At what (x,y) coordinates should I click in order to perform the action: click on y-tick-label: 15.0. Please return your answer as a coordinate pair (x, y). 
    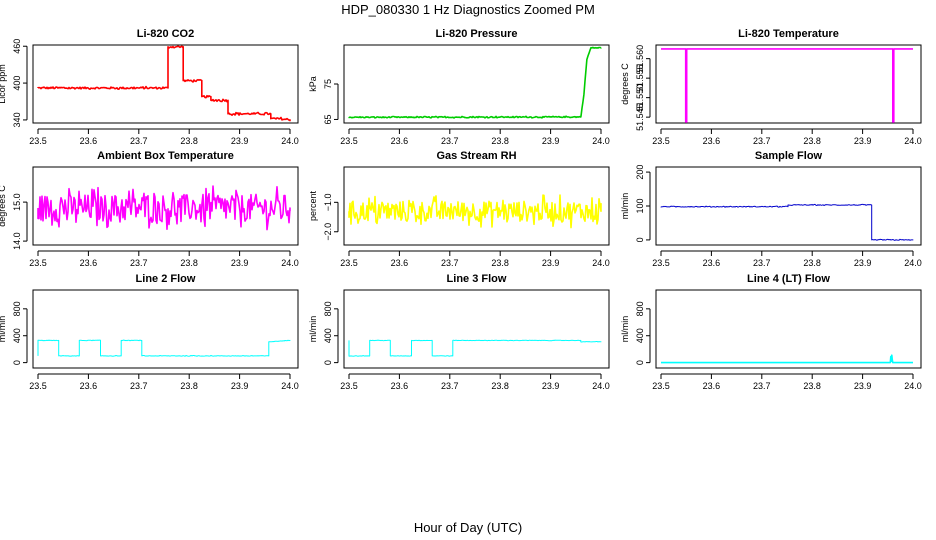
    Looking at the image, I should click on (17, 202).